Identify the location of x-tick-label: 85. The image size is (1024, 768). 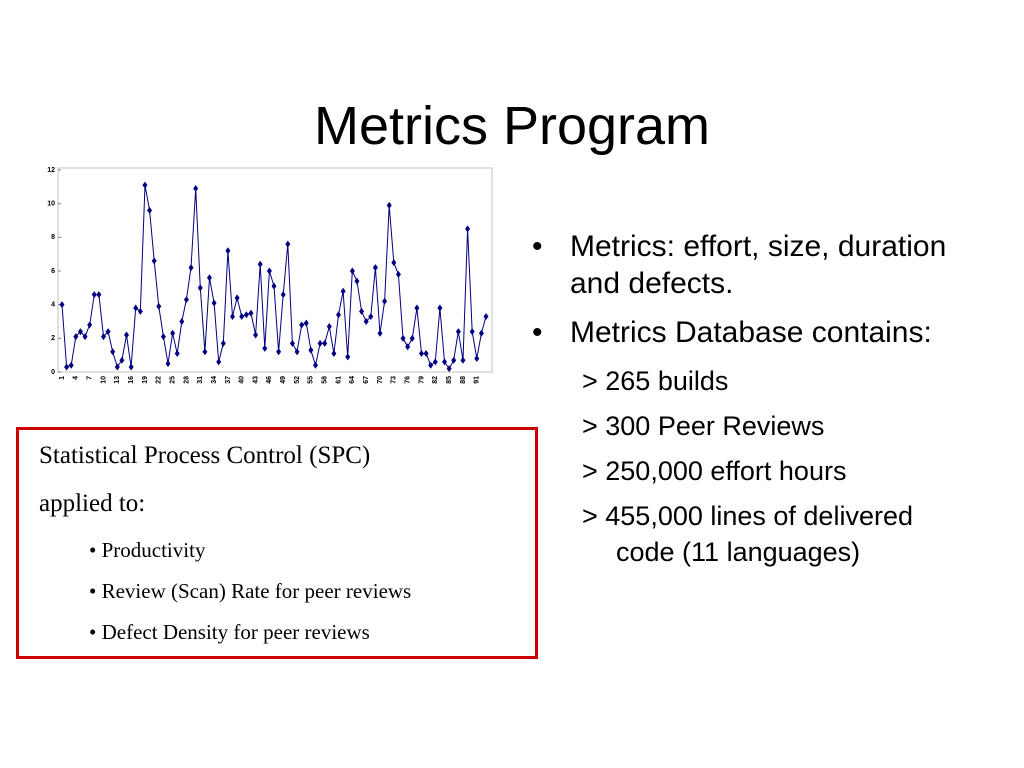
(449, 380).